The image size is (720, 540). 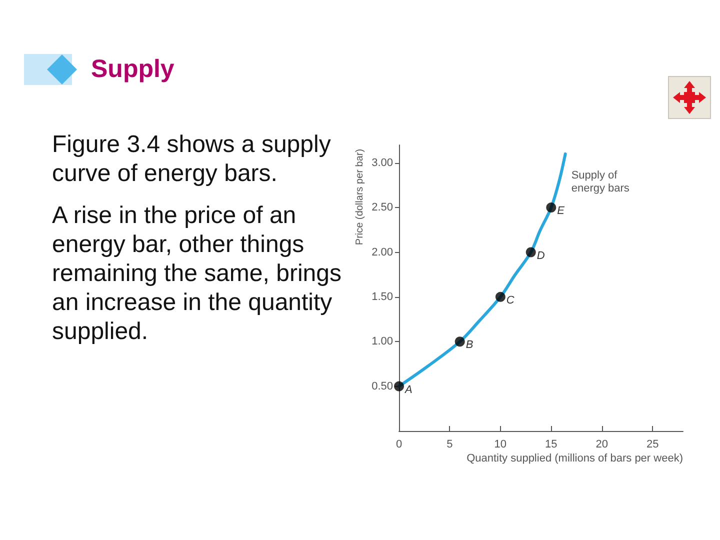 I want to click on y-tick-label: 1.00, so click(x=382, y=342).